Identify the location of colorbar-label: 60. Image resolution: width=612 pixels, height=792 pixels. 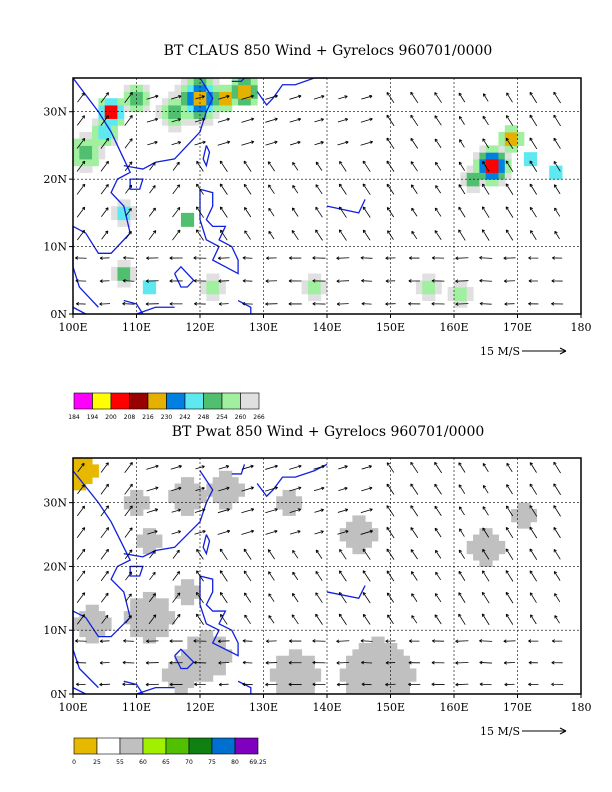
(143, 762).